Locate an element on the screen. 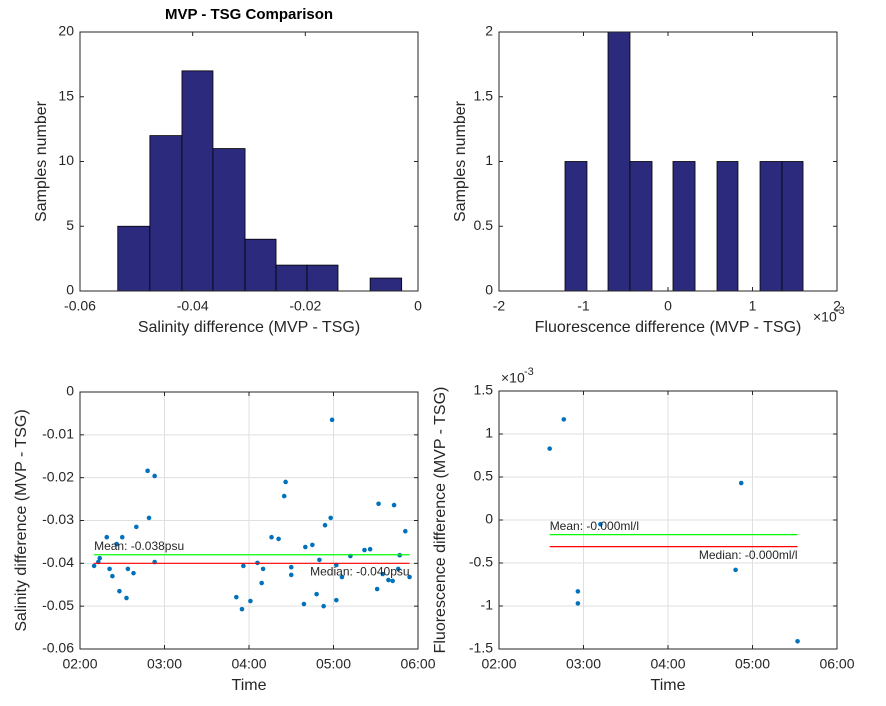  y-tick-label: -1.5 is located at coordinates (481, 648).